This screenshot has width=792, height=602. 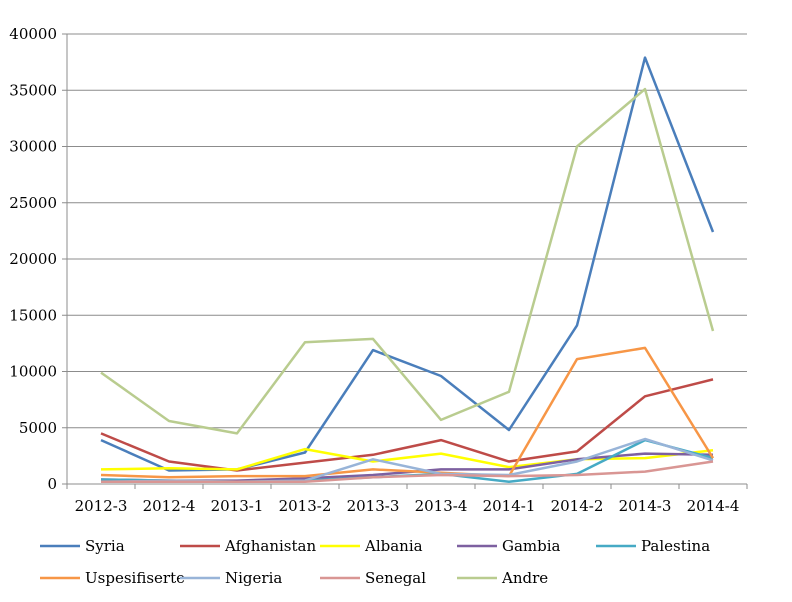 I want to click on legend-label: Syria, so click(x=105, y=546).